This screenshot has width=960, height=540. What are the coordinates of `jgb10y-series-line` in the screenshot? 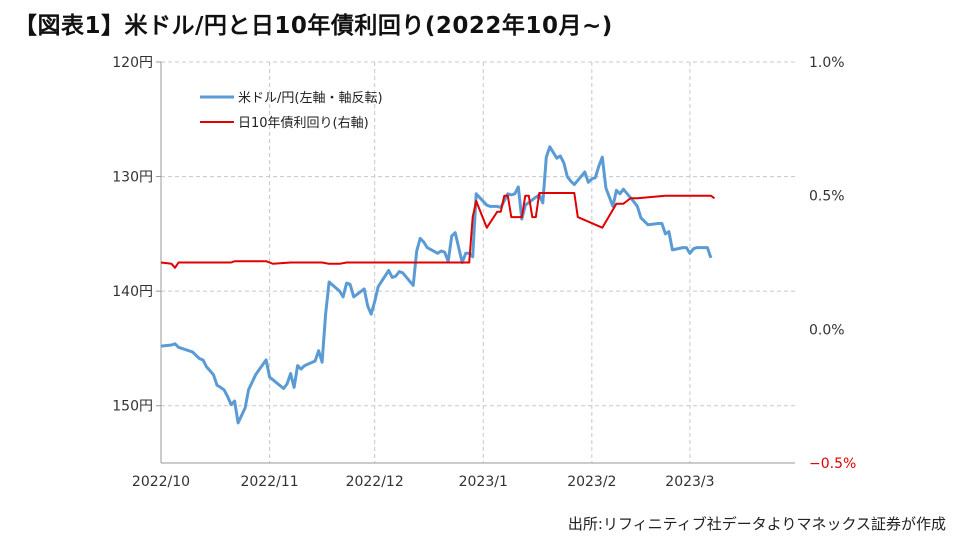 It's located at (437, 230).